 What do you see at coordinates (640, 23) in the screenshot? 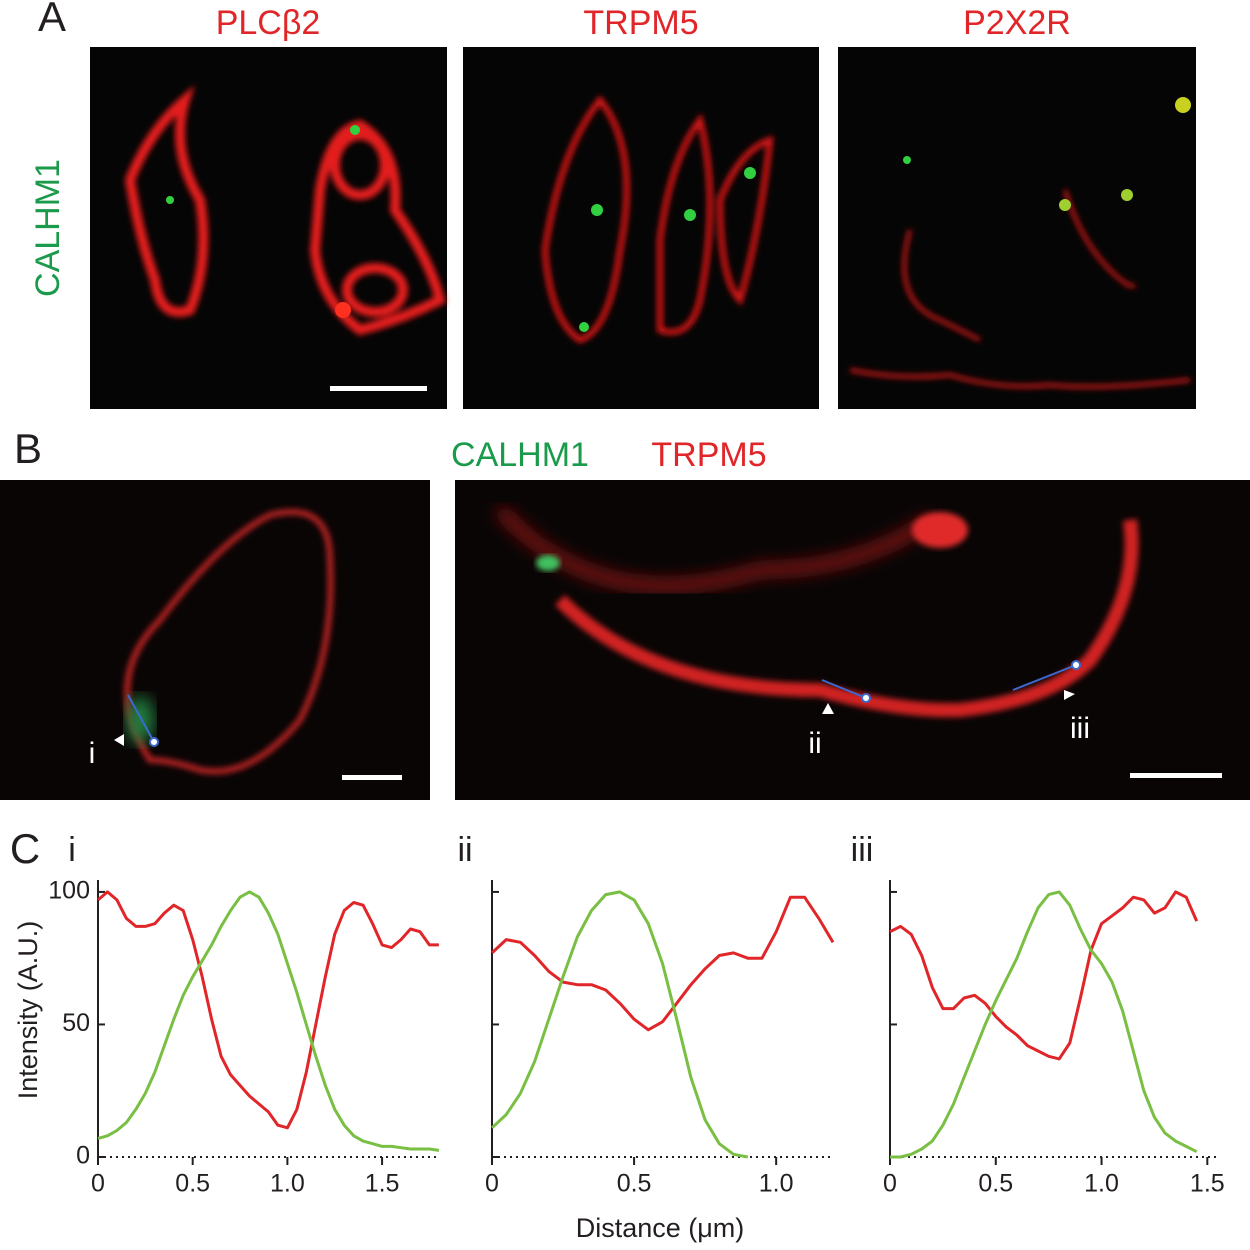
I see `column-title: TRPM5` at bounding box center [640, 23].